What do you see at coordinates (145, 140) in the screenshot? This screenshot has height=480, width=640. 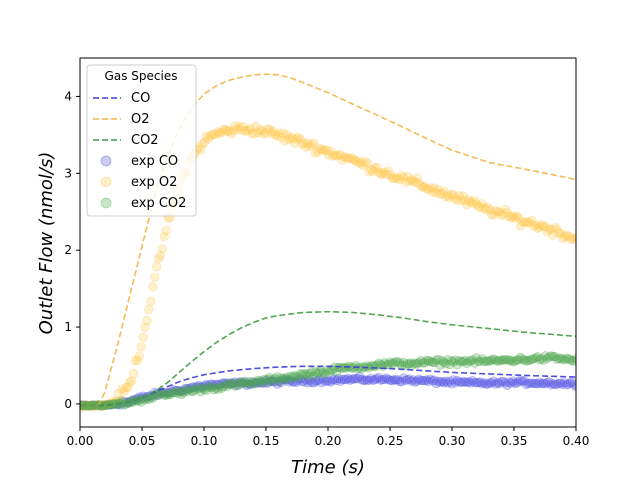 I see `legend-label-co2: CO2` at bounding box center [145, 140].